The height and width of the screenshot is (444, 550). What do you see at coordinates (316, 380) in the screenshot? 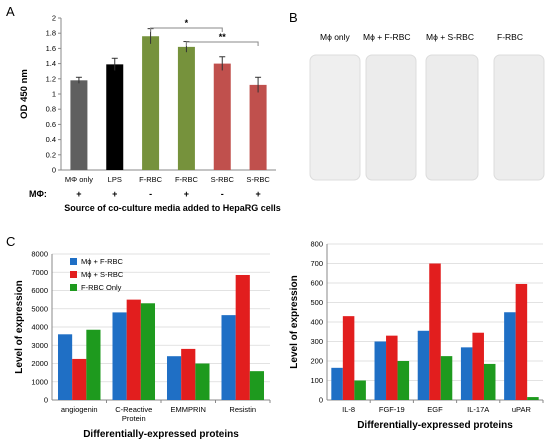
I see `y-tick-label: 100` at bounding box center [316, 380].